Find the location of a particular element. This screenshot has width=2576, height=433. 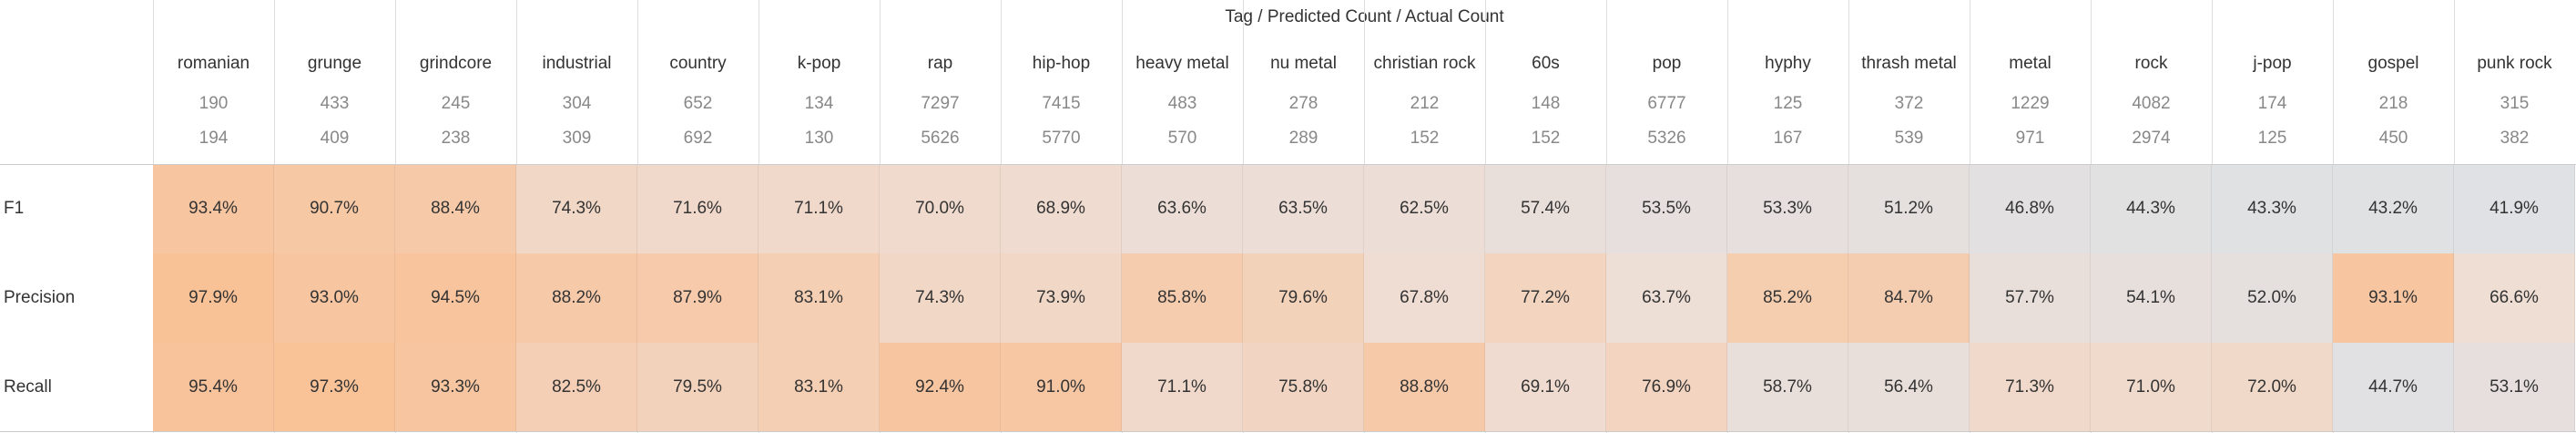

actual-count: 5770 is located at coordinates (1061, 138).